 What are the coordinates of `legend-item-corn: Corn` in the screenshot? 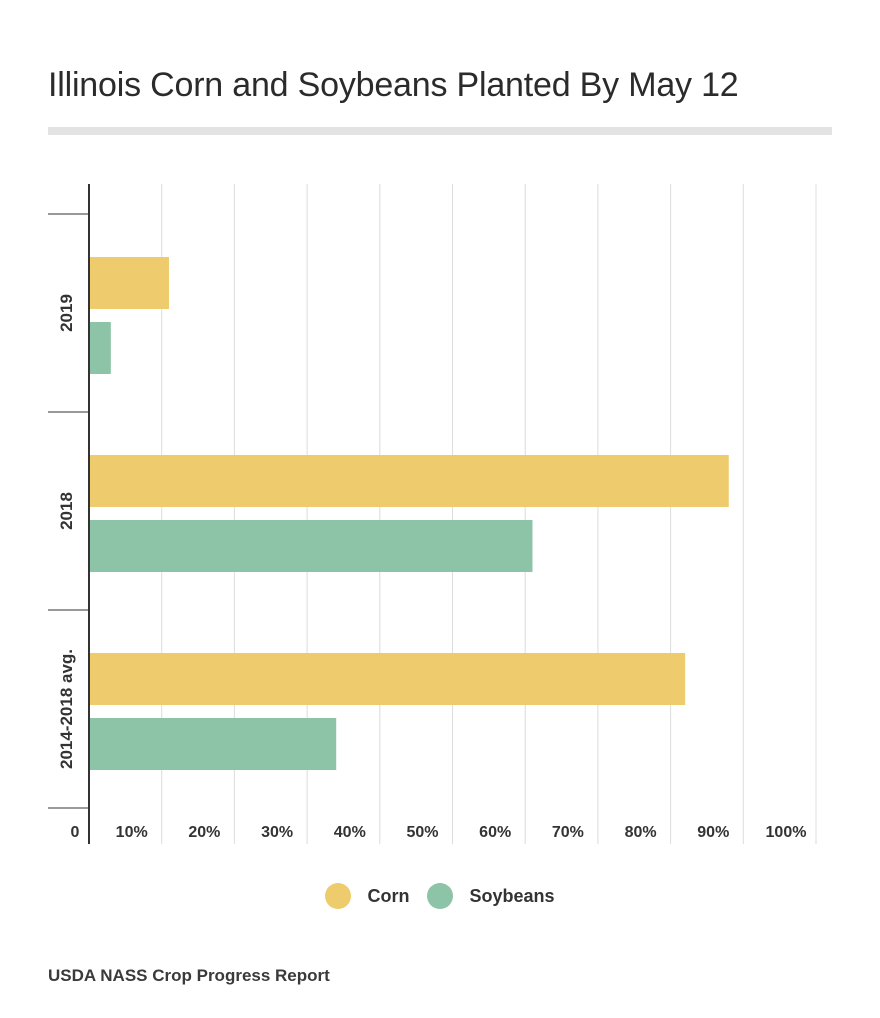 It's located at (367, 896).